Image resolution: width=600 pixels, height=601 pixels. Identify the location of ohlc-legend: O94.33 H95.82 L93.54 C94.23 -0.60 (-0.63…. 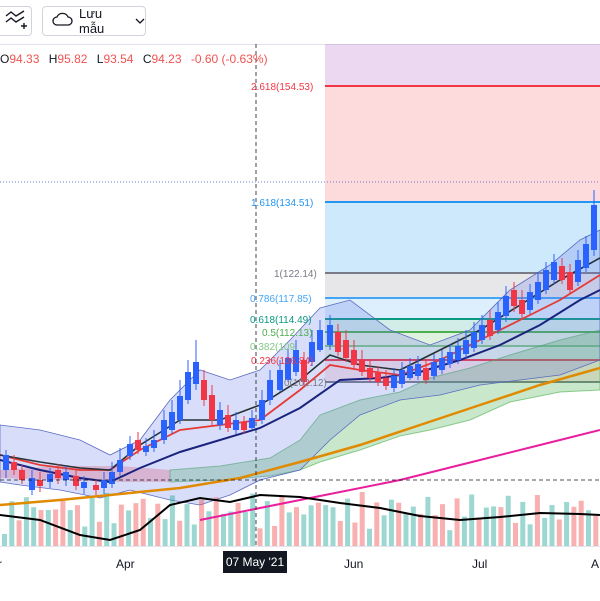
(134, 59).